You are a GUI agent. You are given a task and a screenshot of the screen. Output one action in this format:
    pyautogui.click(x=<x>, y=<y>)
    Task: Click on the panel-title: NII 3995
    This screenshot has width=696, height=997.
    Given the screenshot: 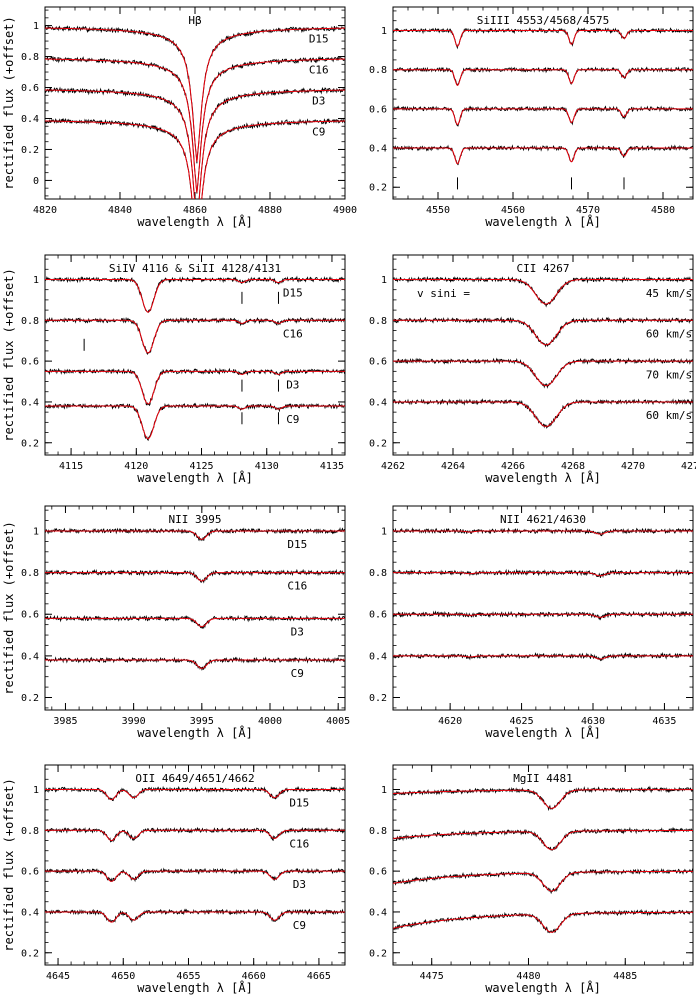 What is the action you would take?
    pyautogui.click(x=195, y=519)
    